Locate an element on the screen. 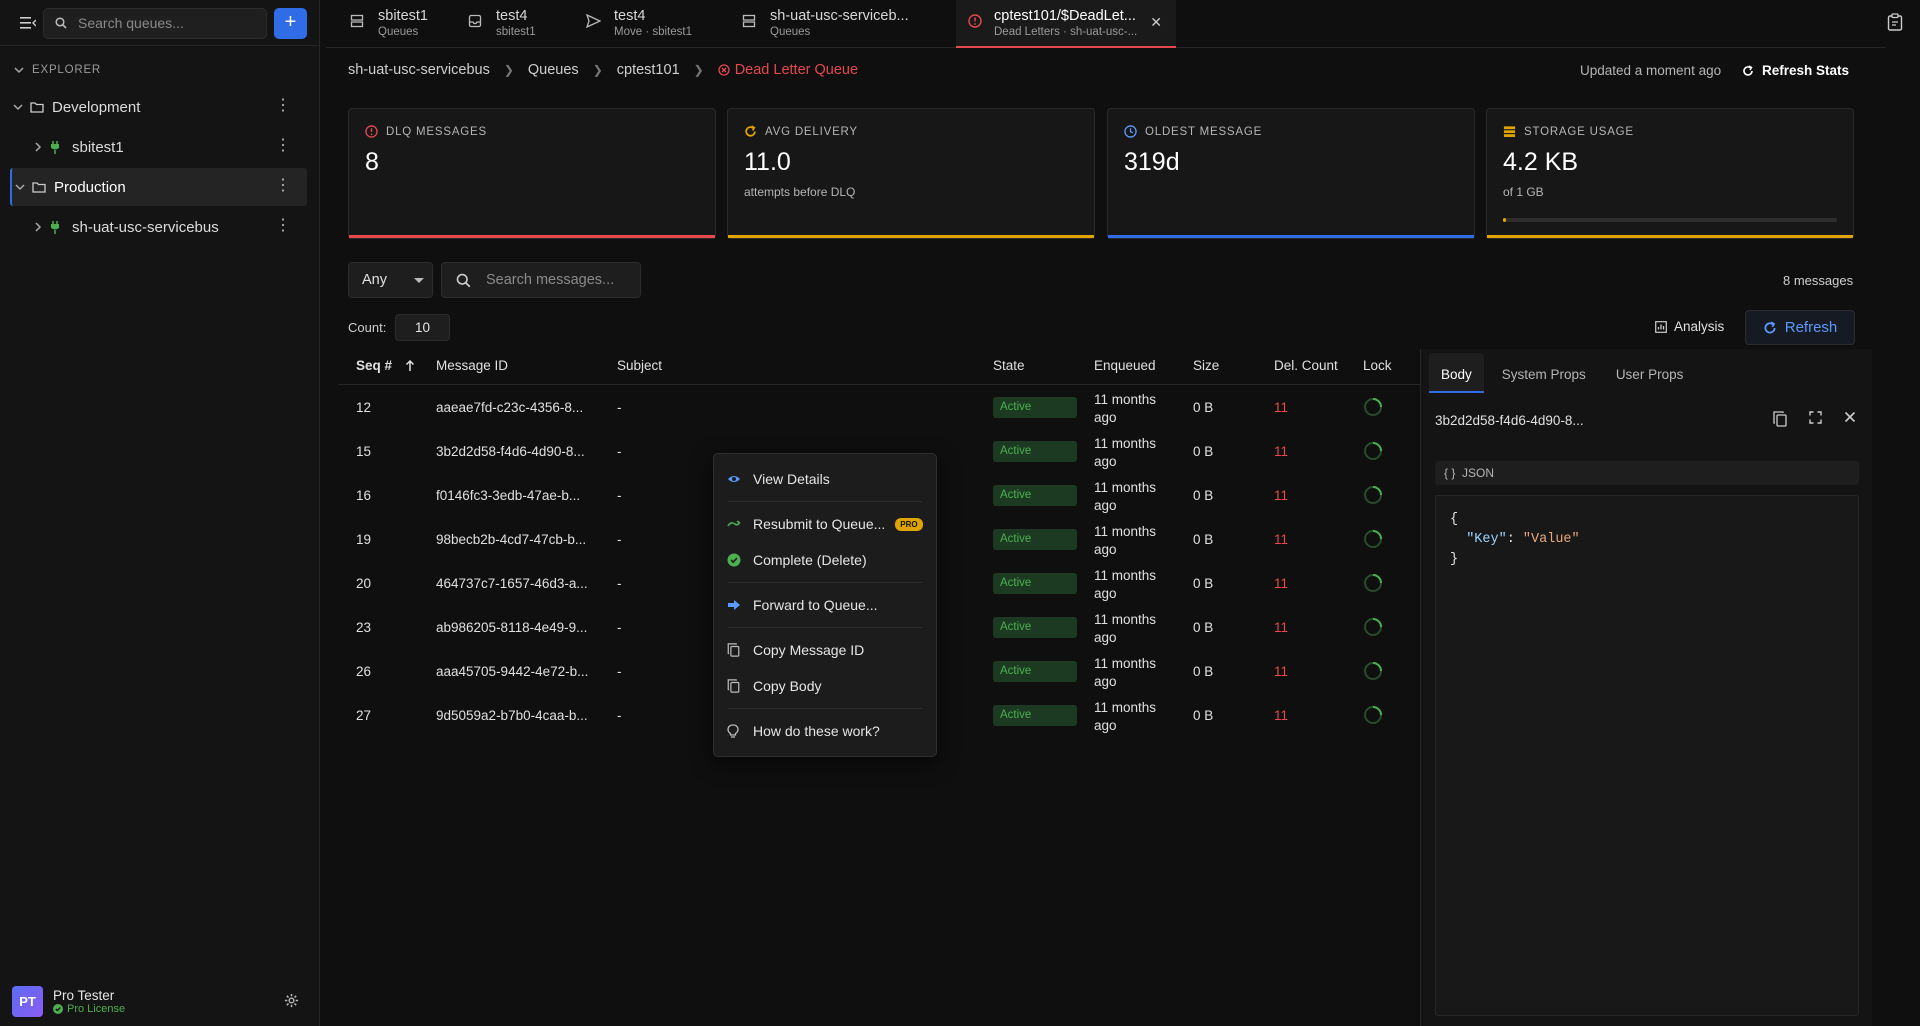 This screenshot has width=1920, height=1026. stat-value: 11.0 is located at coordinates (767, 162).